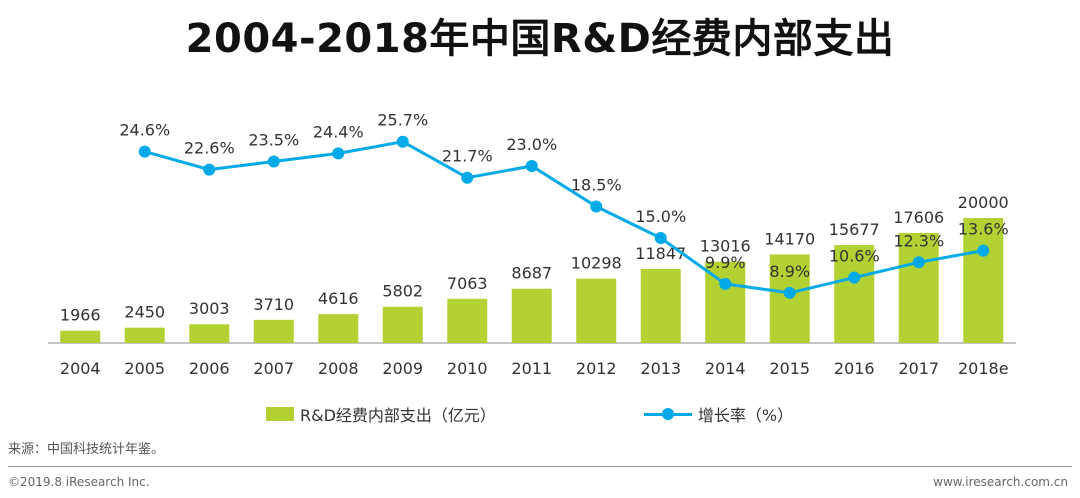 This screenshot has width=1080, height=498. I want to click on bar-2010, so click(467, 320).